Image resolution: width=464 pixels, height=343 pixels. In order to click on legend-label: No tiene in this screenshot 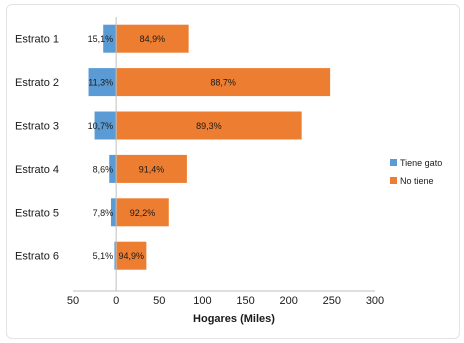, I will do `click(417, 181)`.